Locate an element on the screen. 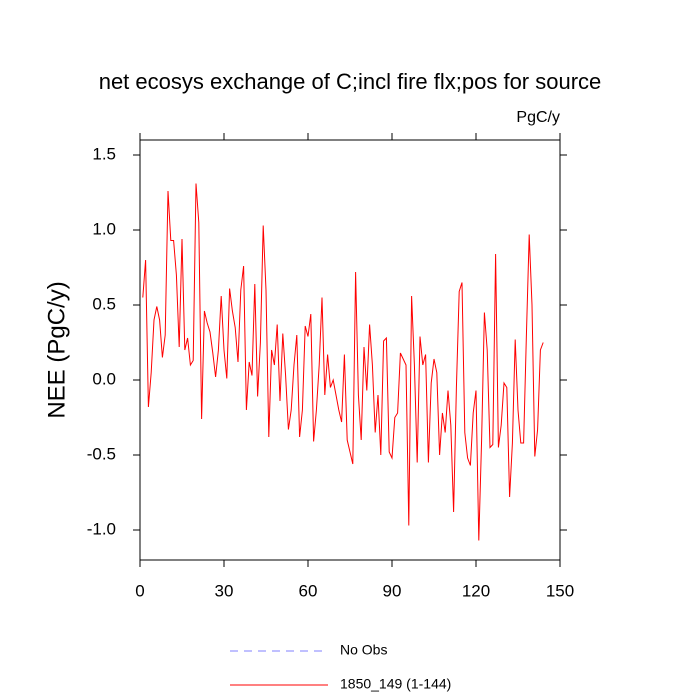 The height and width of the screenshot is (700, 700). legend-label: No Obs is located at coordinates (363, 650).